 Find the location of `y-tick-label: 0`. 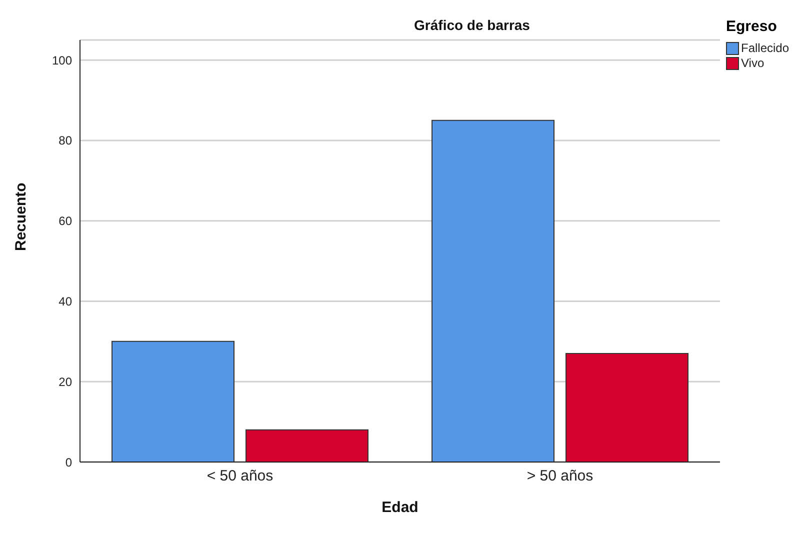

y-tick-label: 0 is located at coordinates (68, 462).